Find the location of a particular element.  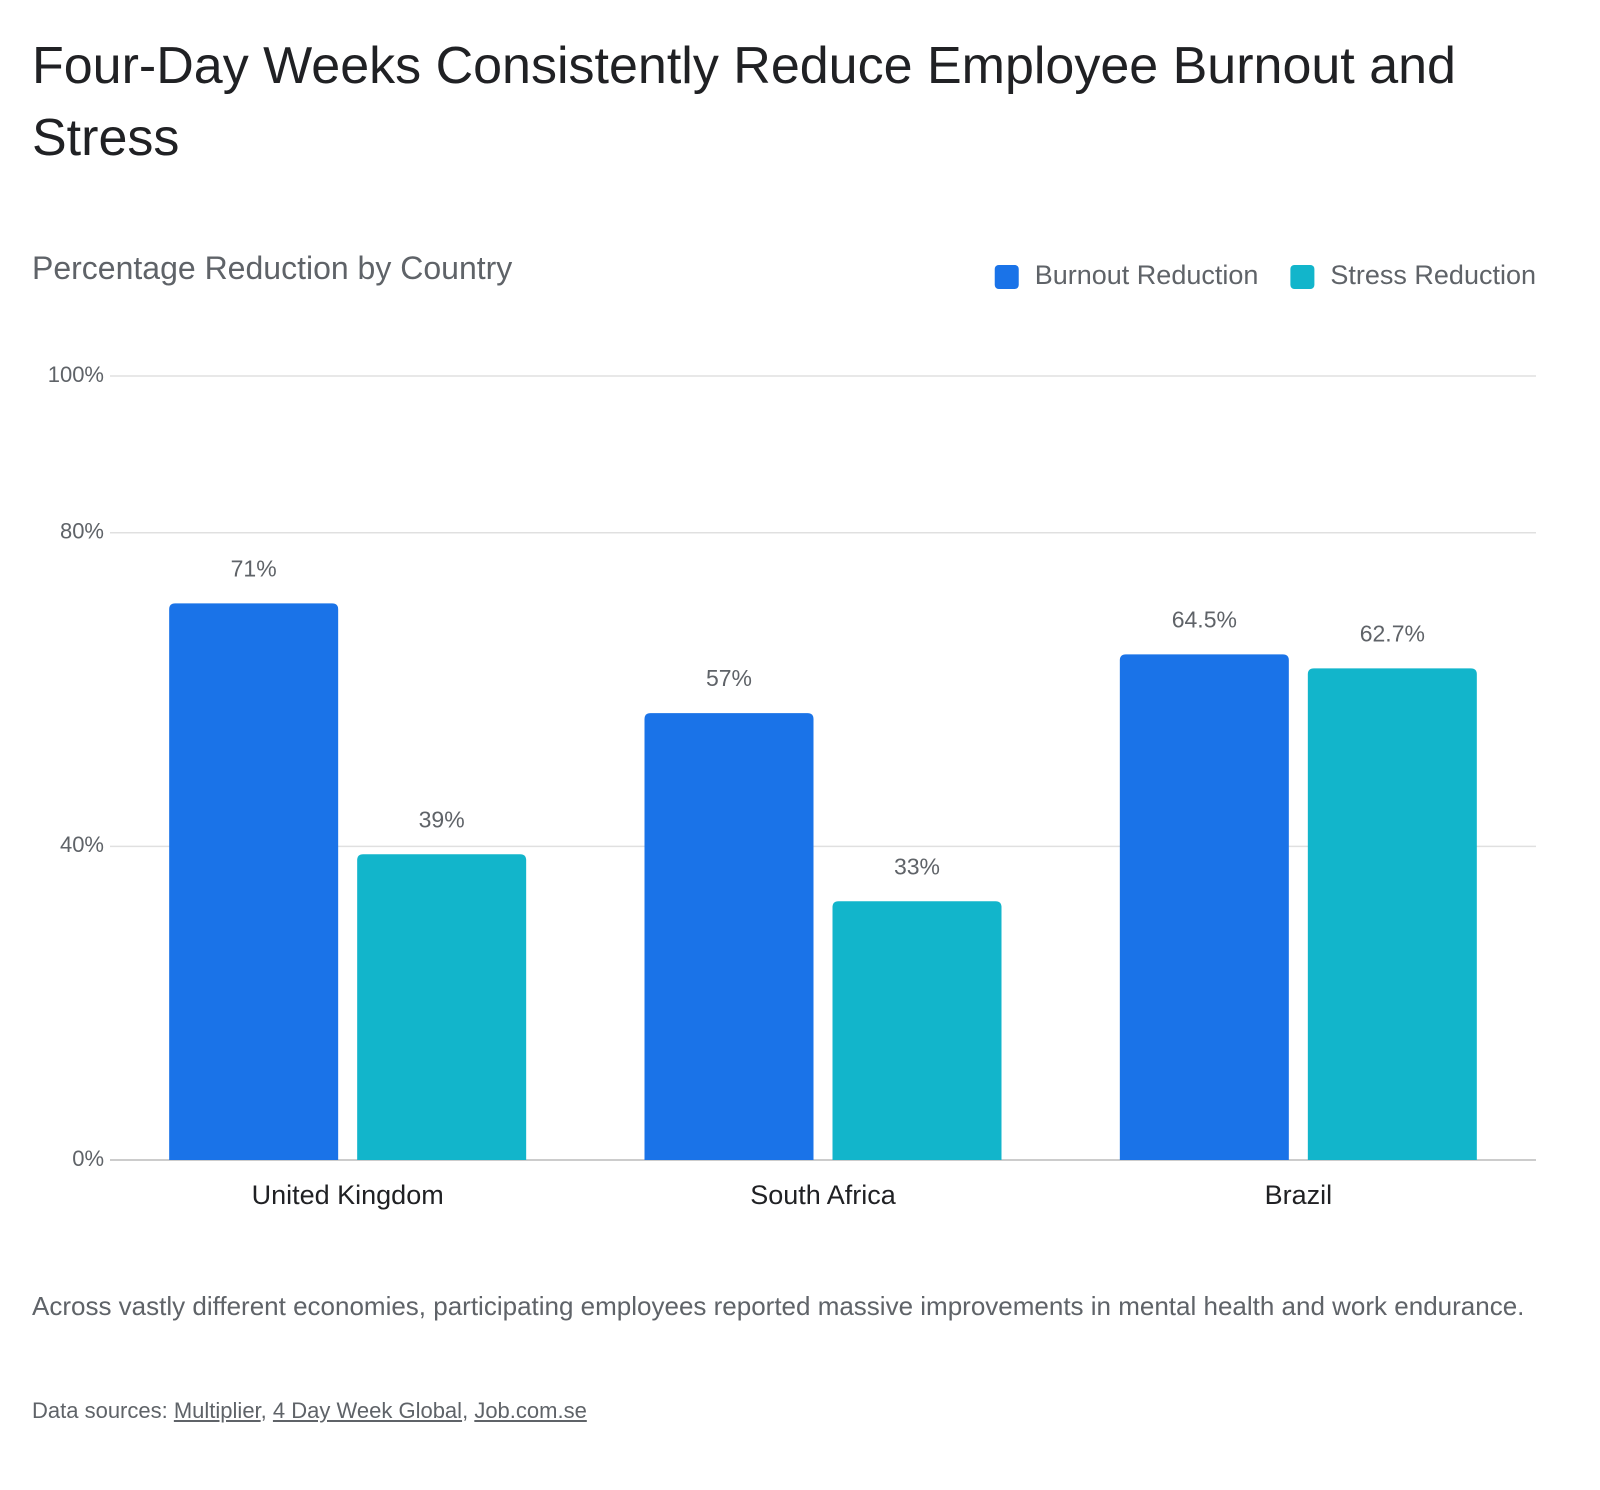

y-tick-label: 0% is located at coordinates (88, 1158).